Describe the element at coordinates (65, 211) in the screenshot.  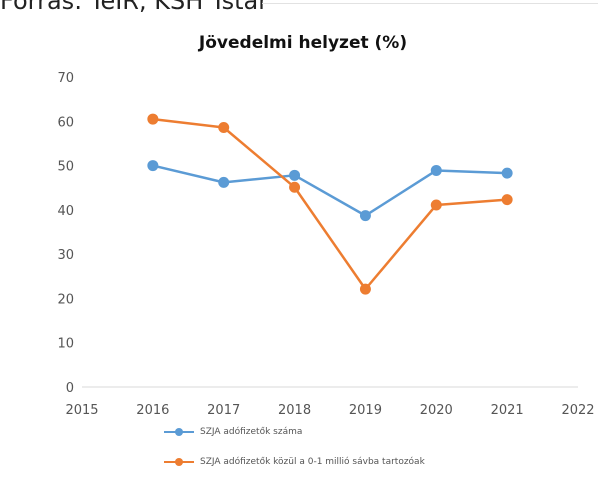
I see `y-tick-label: 40` at that location.